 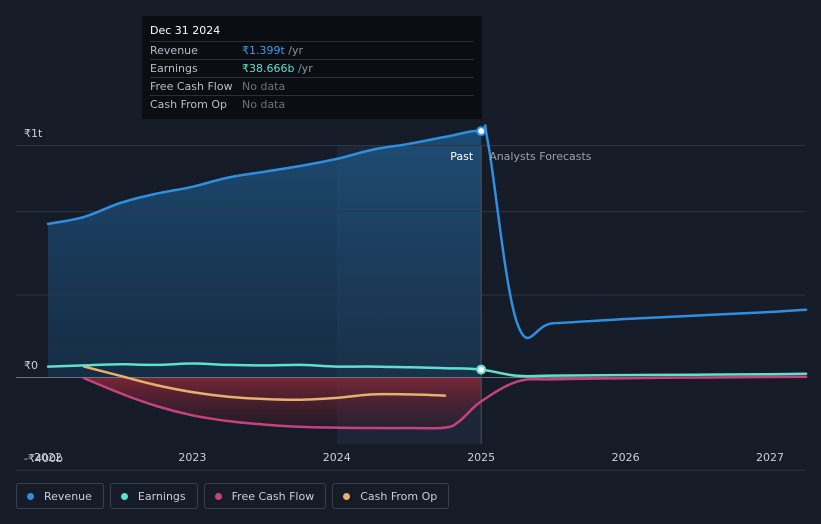 What do you see at coordinates (174, 50) in the screenshot?
I see `tooltip-label: Revenue` at bounding box center [174, 50].